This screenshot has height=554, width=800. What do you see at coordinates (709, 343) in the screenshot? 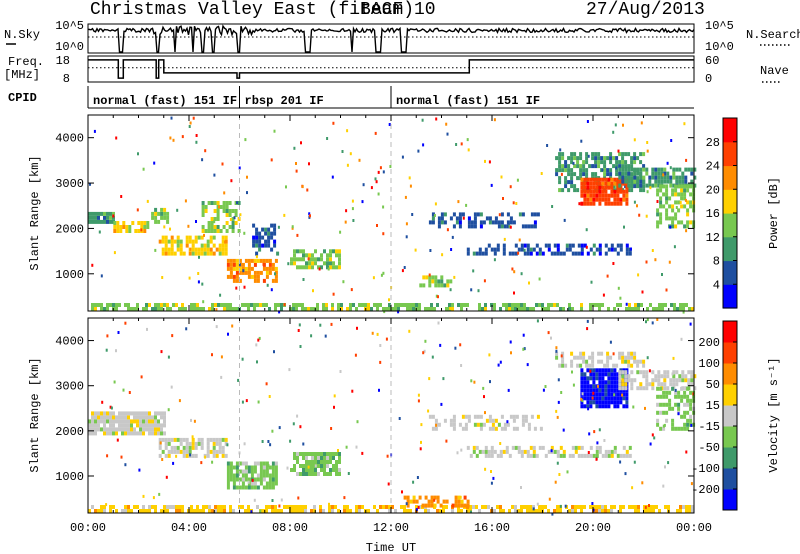
I see `colorbar-tick-label: 200` at bounding box center [709, 343].